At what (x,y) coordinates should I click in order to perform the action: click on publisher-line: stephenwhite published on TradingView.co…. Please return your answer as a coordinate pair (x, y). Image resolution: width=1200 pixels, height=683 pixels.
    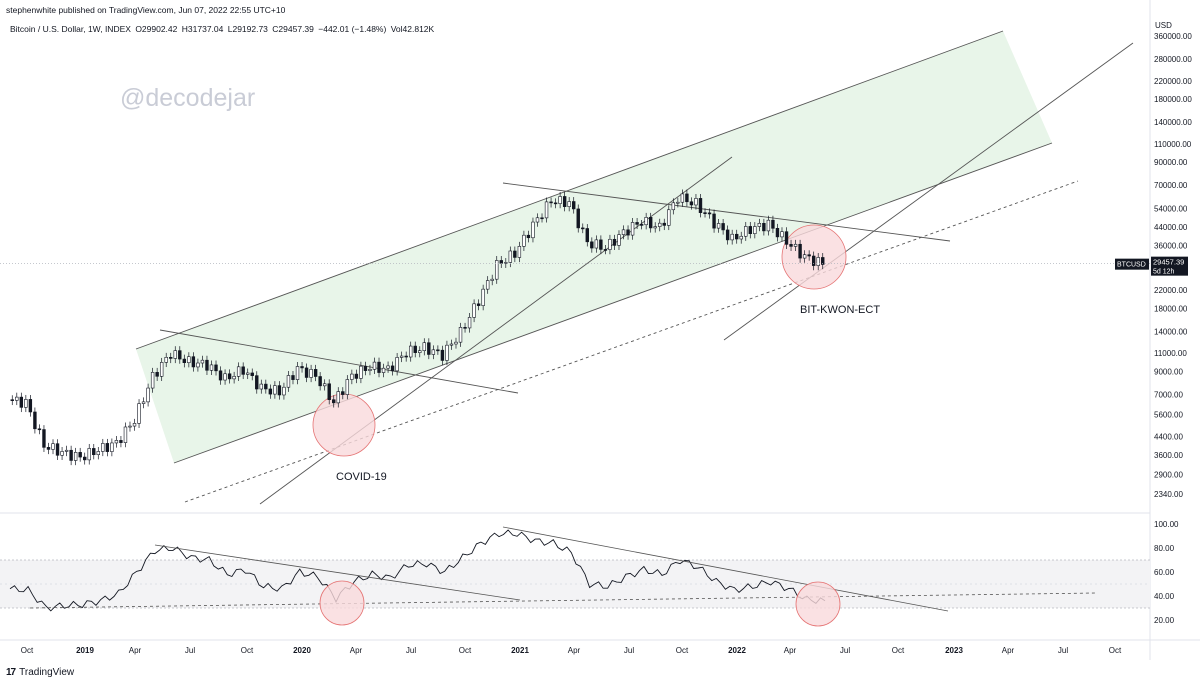
    Looking at the image, I should click on (146, 10).